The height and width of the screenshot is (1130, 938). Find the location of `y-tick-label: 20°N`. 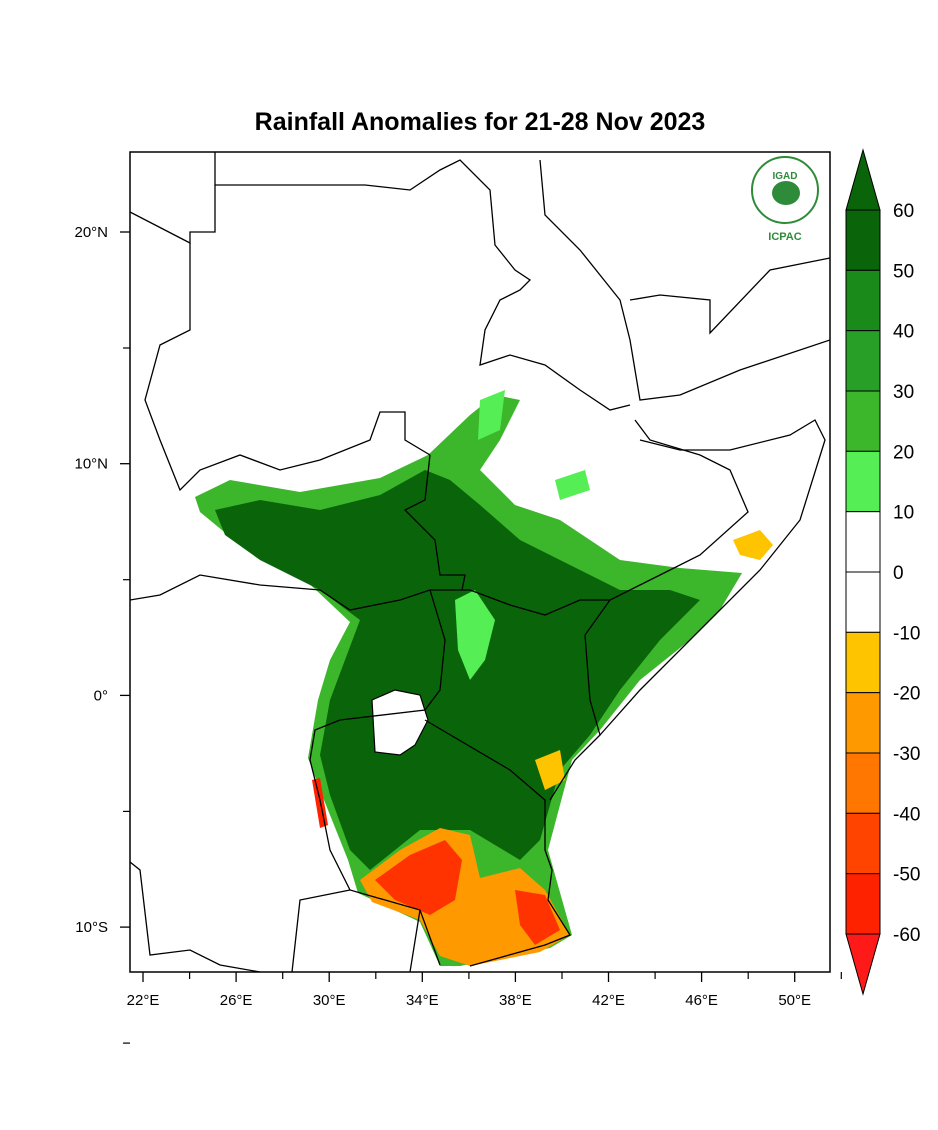

y-tick-label: 20°N is located at coordinates (91, 232).